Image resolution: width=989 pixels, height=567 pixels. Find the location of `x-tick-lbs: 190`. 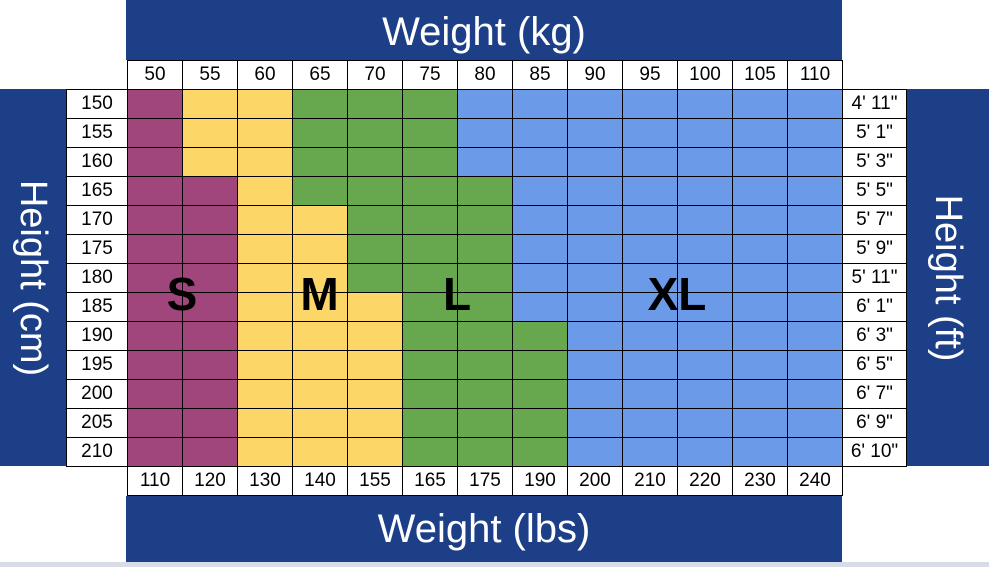

x-tick-lbs: 190 is located at coordinates (540, 481).